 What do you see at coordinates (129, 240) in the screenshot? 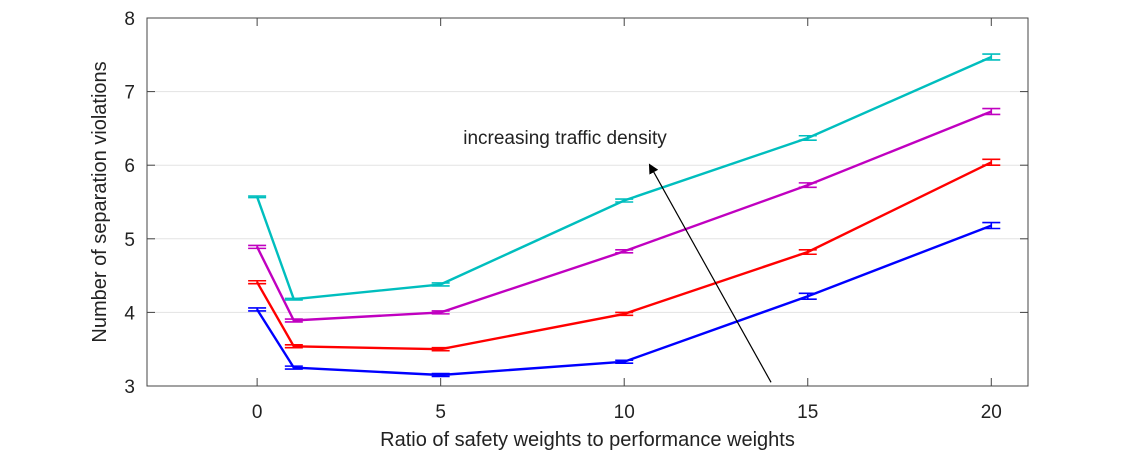
I see `y-tick-label: 5` at bounding box center [129, 240].